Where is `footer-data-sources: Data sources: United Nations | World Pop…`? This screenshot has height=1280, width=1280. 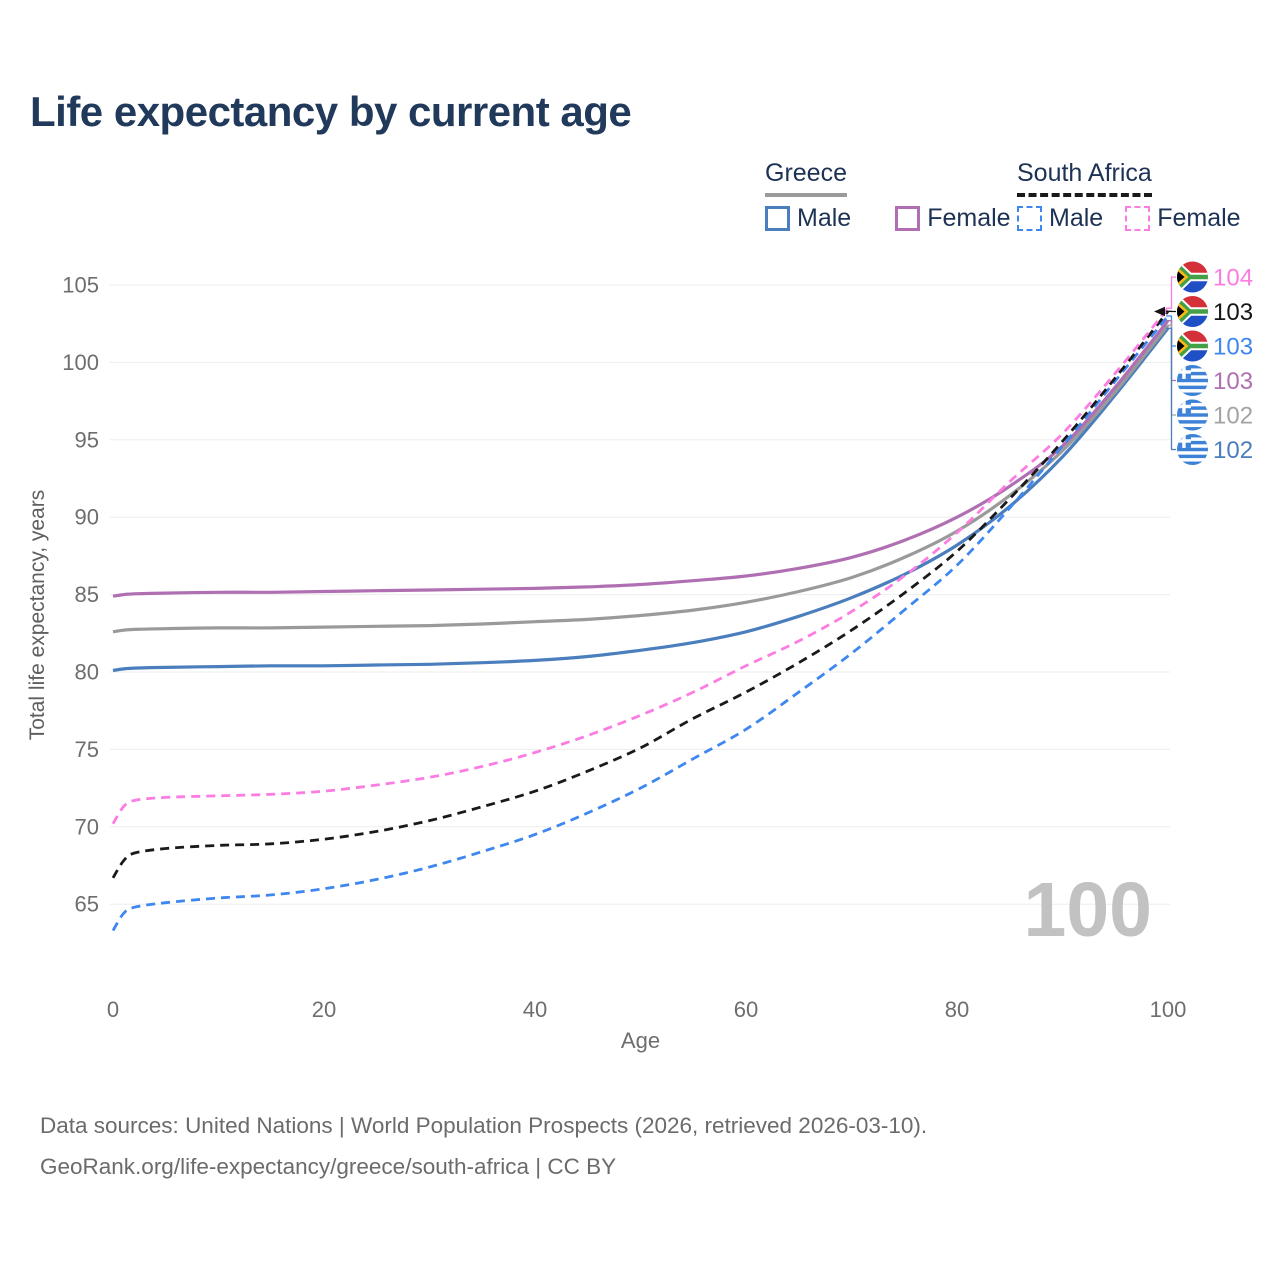 footer-data-sources: Data sources: United Nations | World Pop… is located at coordinates (484, 1125).